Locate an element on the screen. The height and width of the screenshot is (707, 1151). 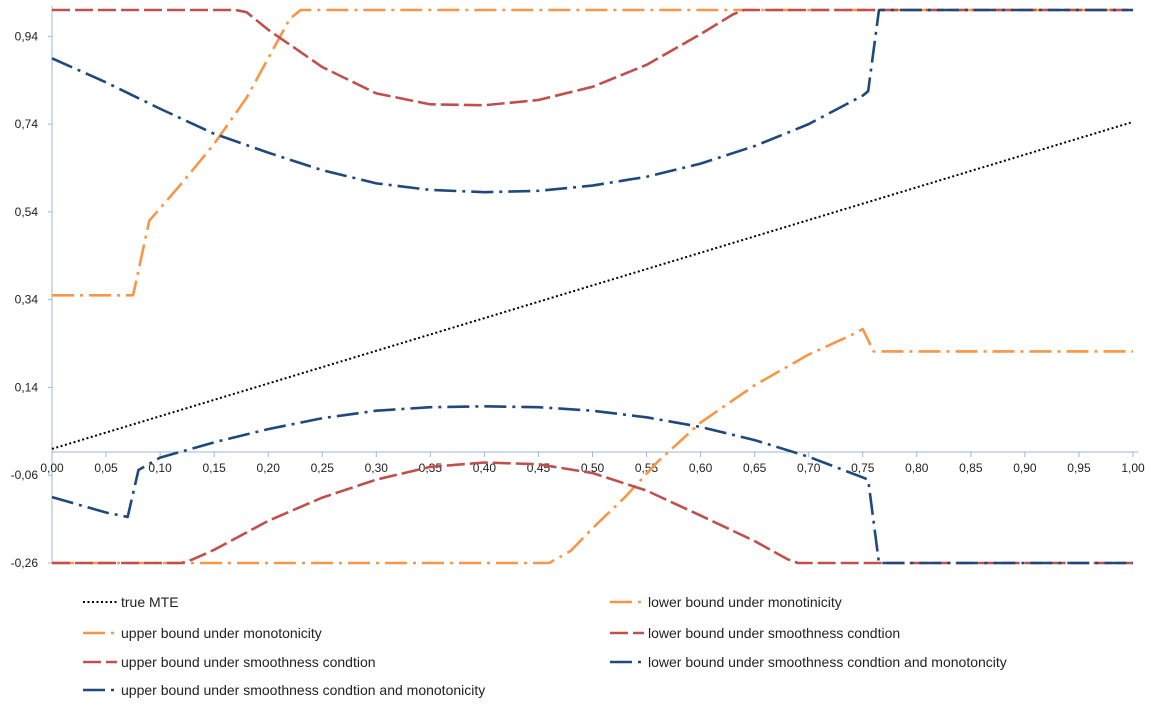
legend-entry: upper bound under smoothness condtion is located at coordinates (229, 662).